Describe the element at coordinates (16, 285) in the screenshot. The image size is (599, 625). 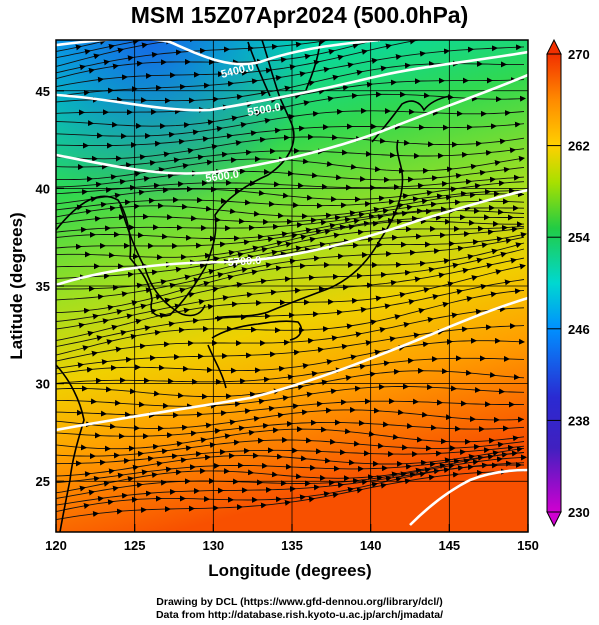
I see `y-axis-label: Latitude (degrees)` at that location.